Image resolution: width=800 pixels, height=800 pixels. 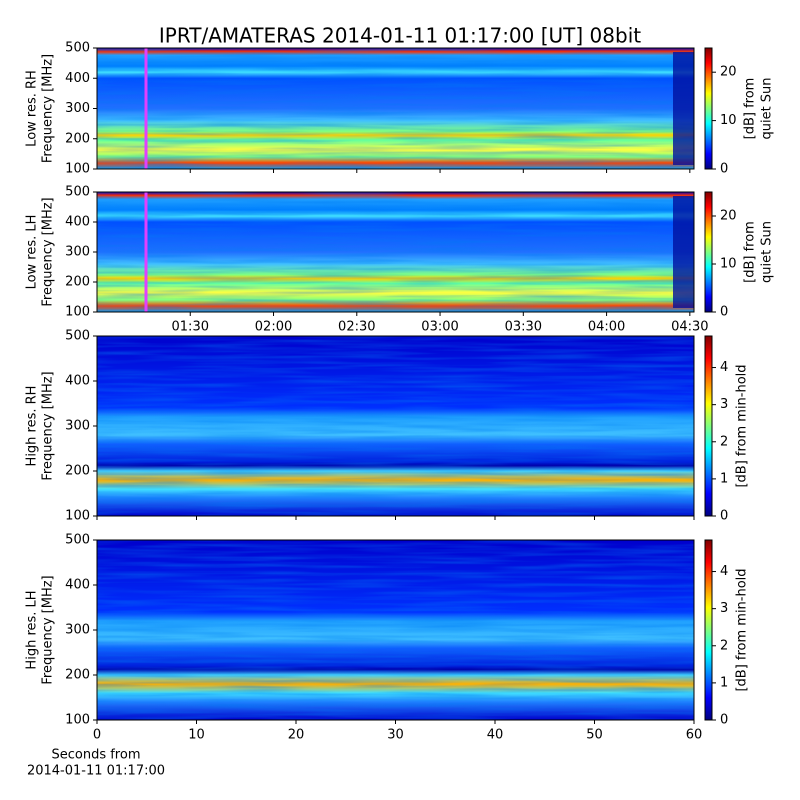 I want to click on y-axis-label: Low res. LH, so click(x=32, y=252).